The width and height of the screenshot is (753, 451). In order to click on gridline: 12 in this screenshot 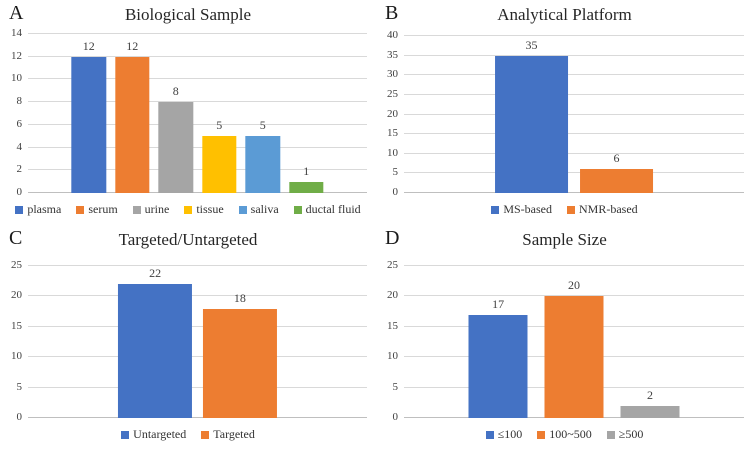, I will do `click(189, 56)`.